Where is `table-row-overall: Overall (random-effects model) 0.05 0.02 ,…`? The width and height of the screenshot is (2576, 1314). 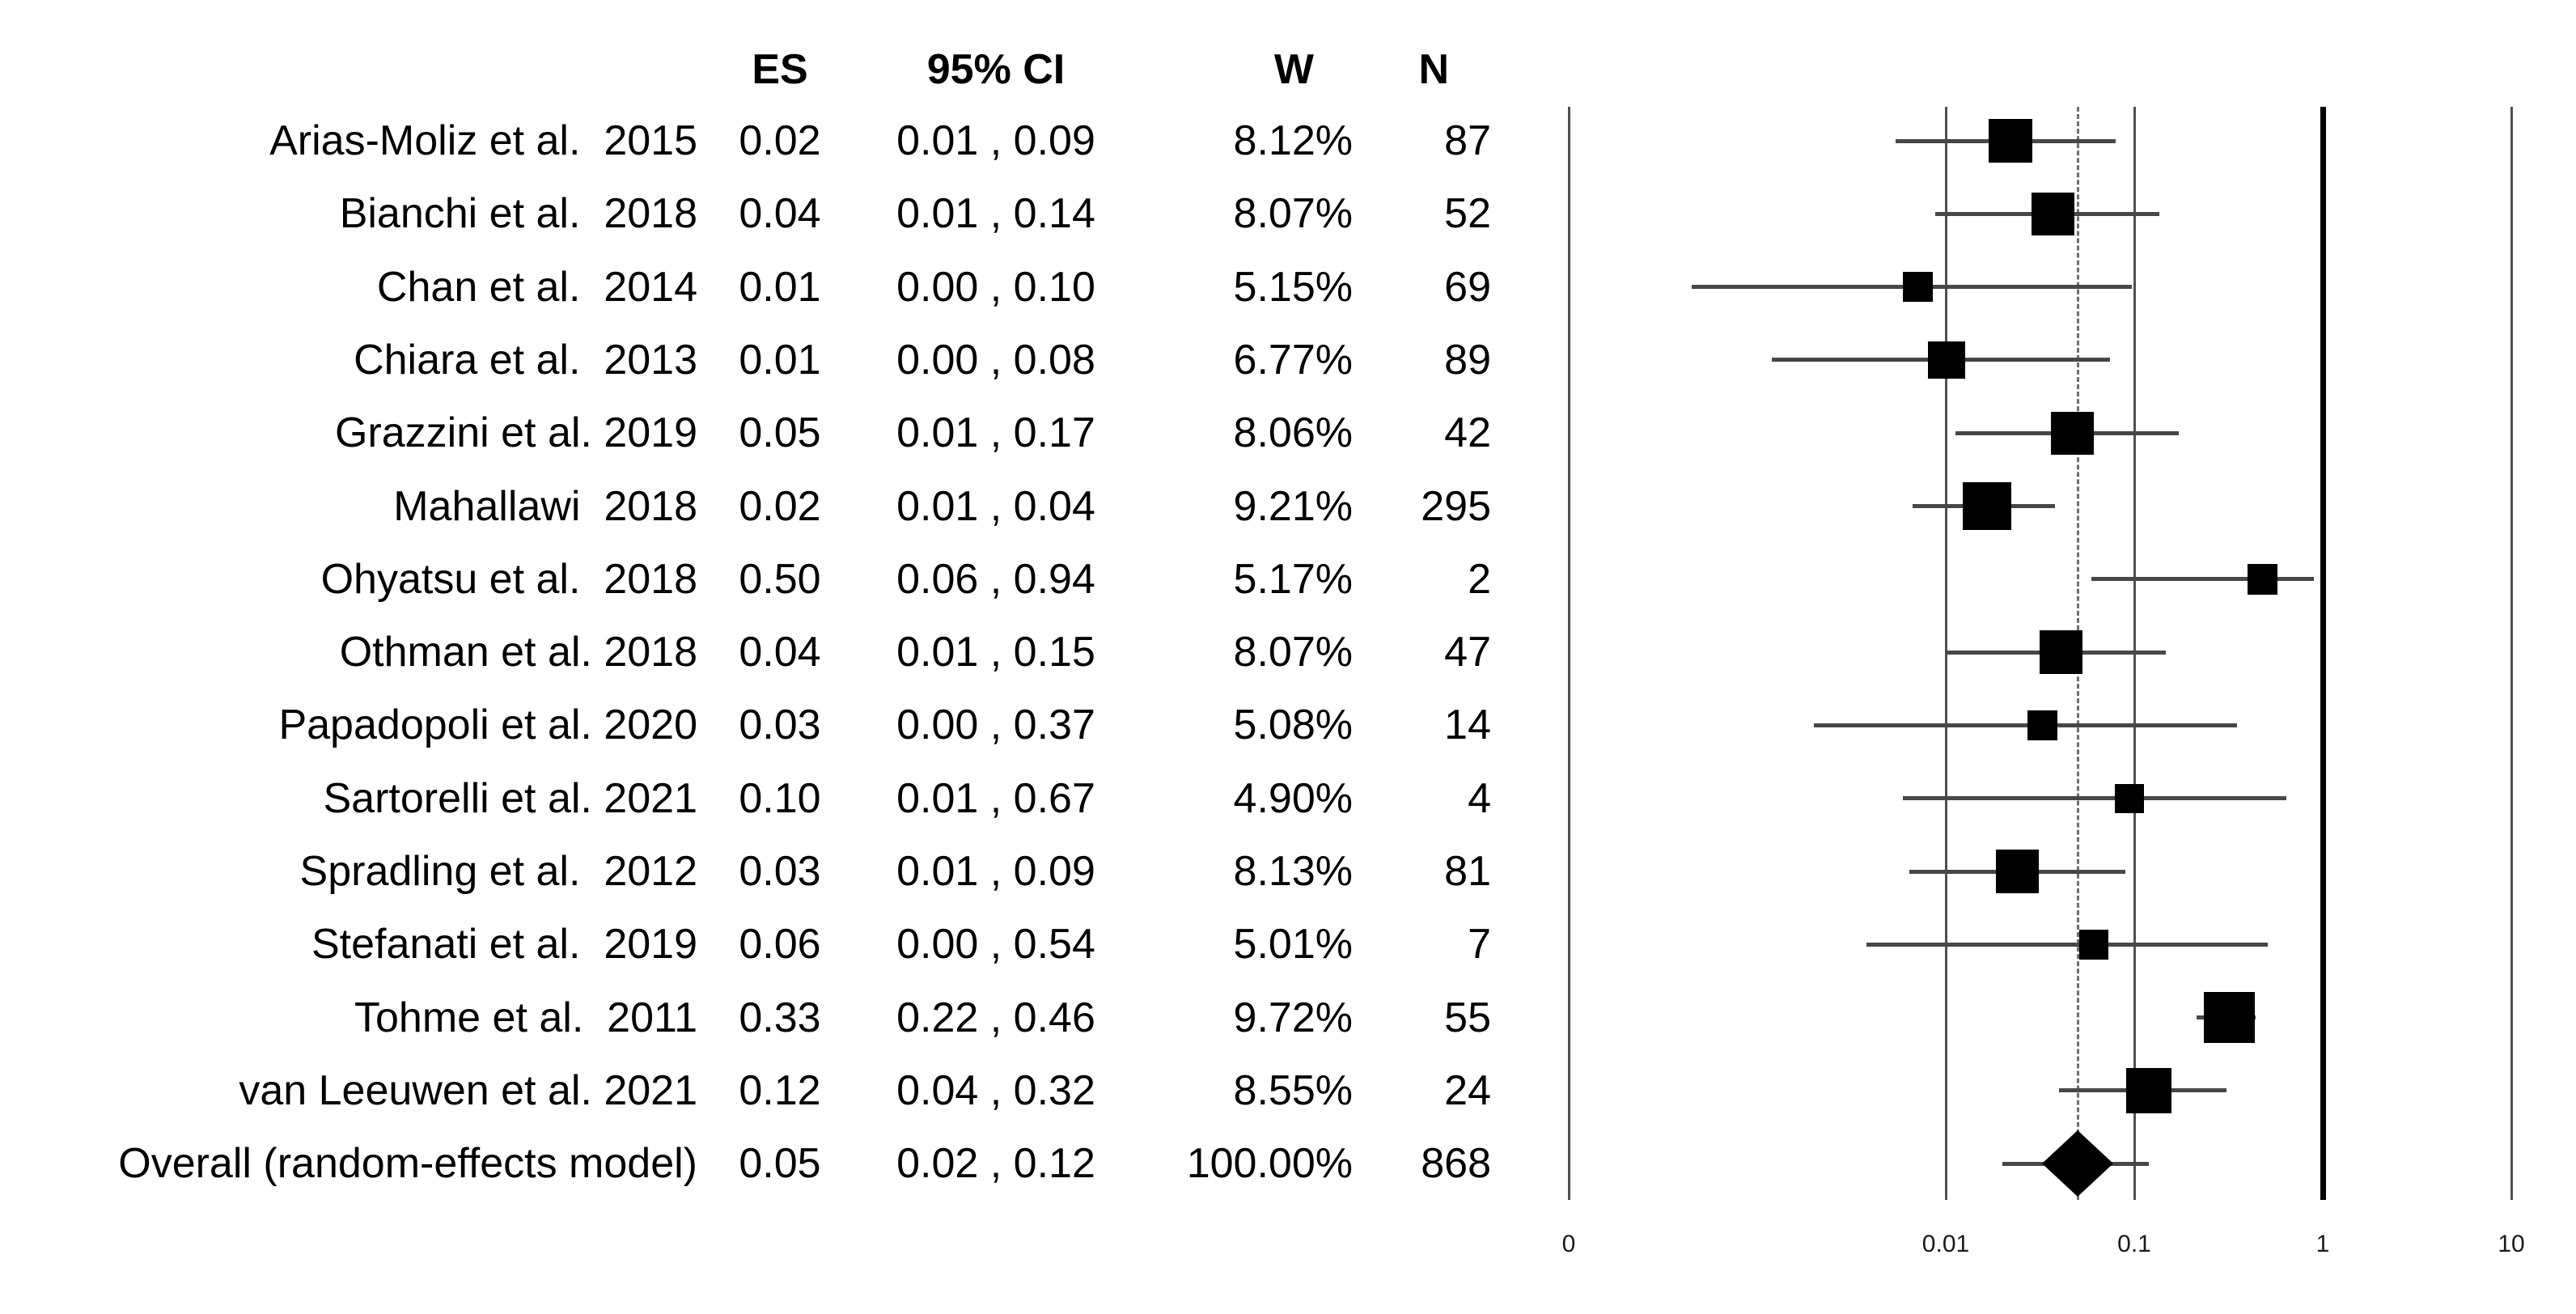
table-row-overall: Overall (random-effects model) 0.05 0.02 ,… is located at coordinates (768, 1163).